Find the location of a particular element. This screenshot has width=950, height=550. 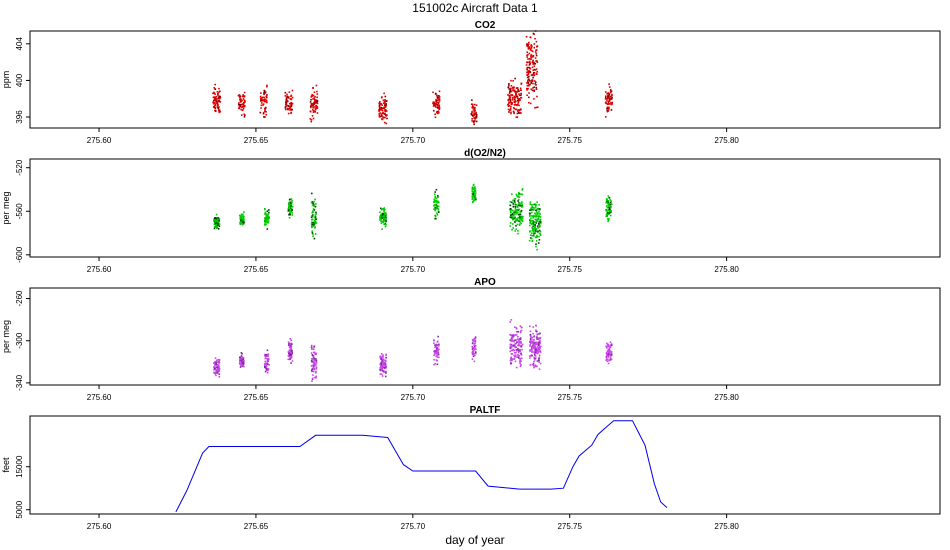

data-cluster is located at coordinates (516, 344).